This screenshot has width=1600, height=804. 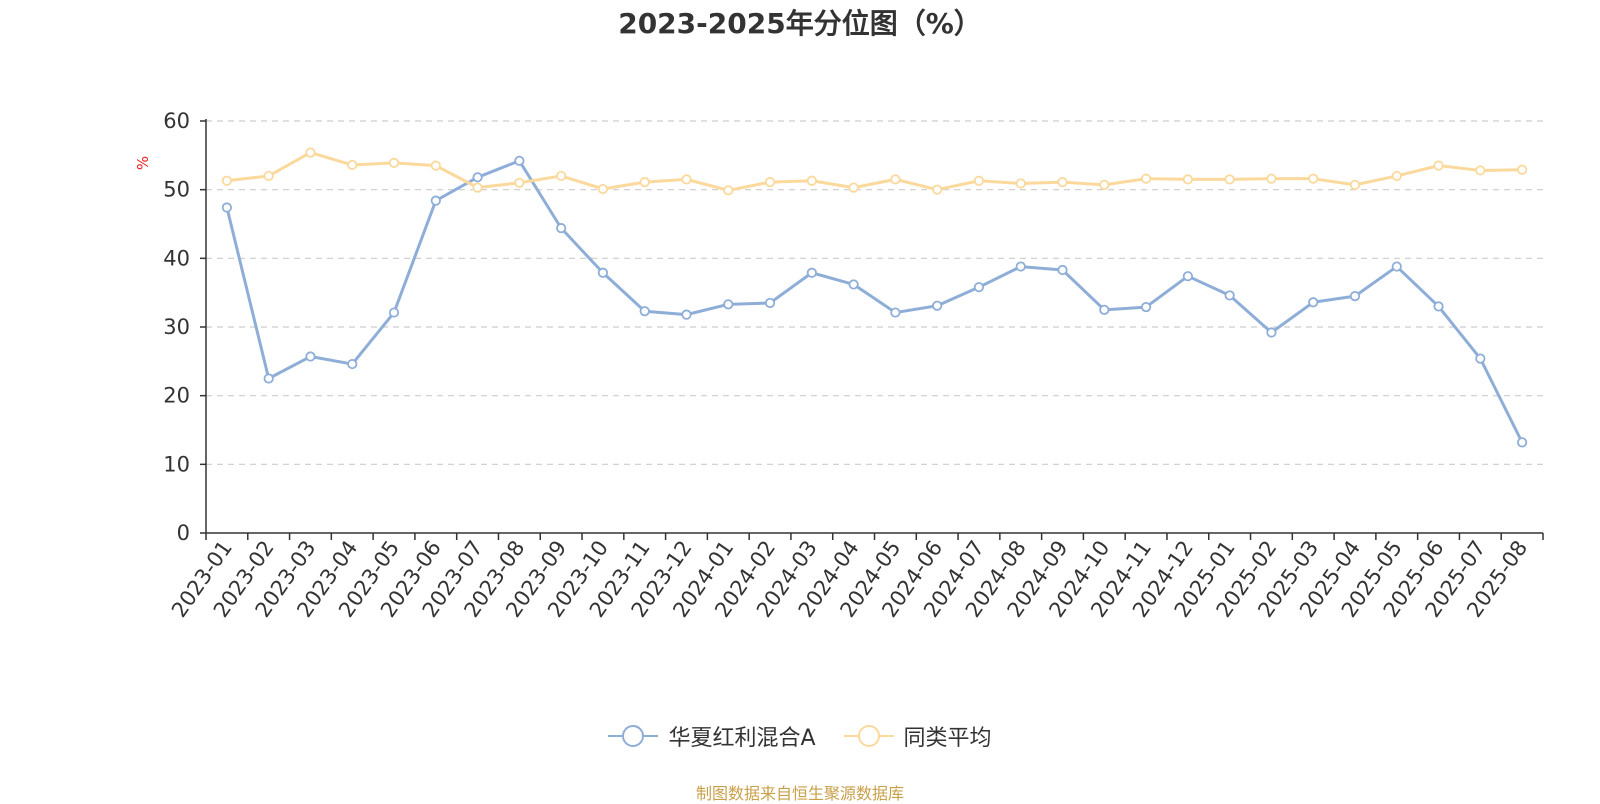 I want to click on chart-title: 2023-2025年分位图（%）, so click(x=800, y=23).